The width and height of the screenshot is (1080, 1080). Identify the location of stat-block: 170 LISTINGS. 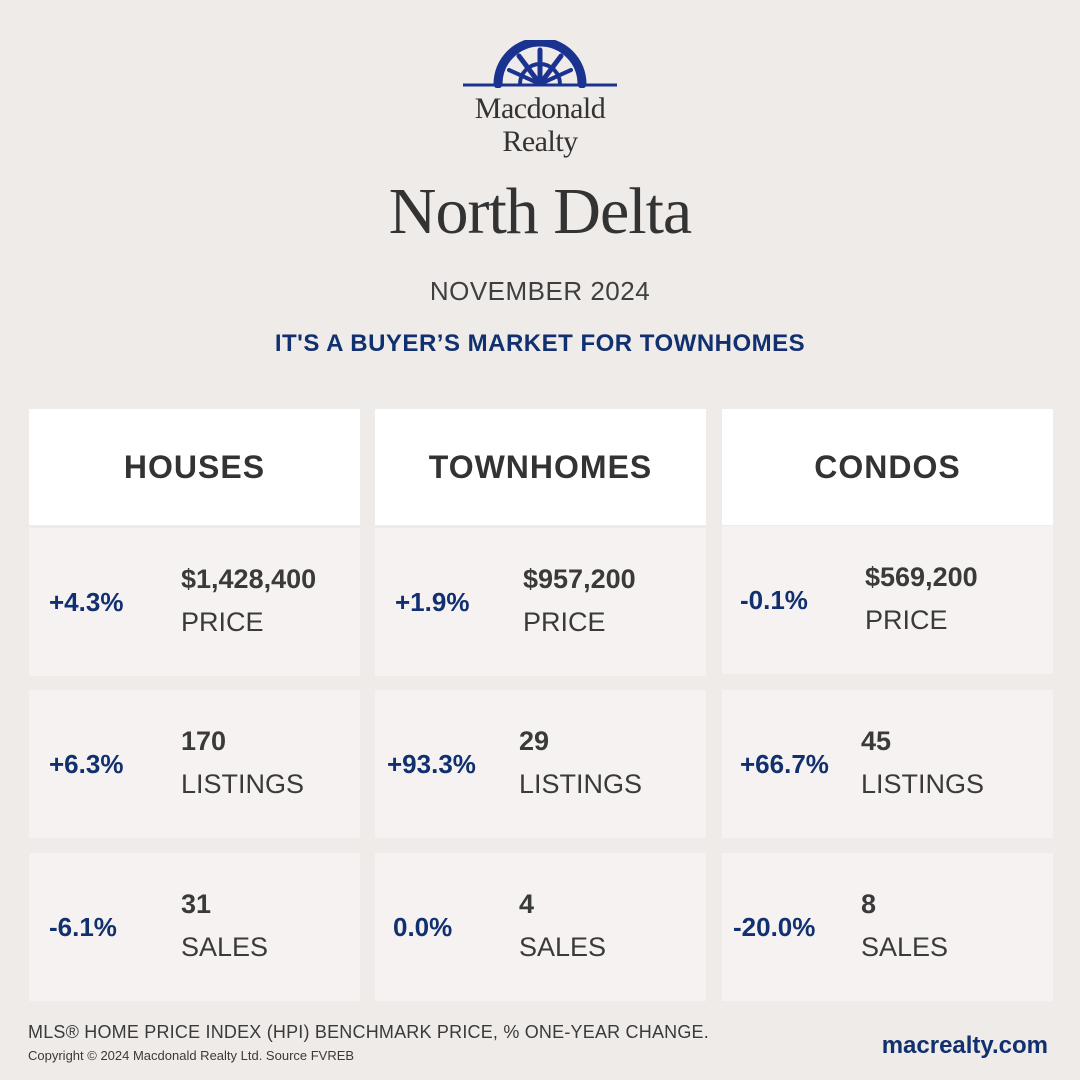
(242, 764).